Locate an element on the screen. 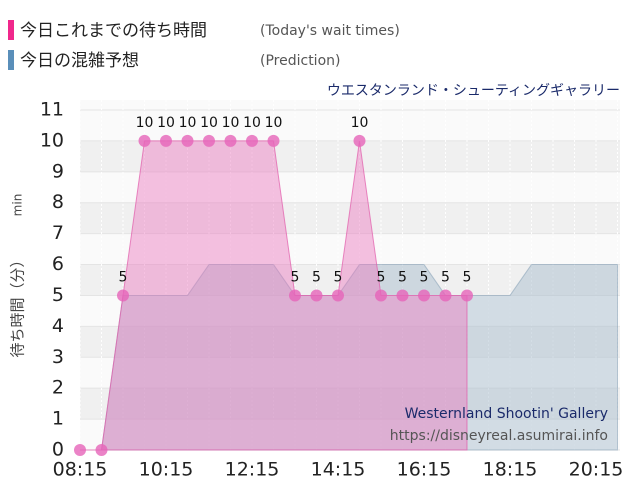 This screenshot has width=640, height=504. y-tick-label: 4 is located at coordinates (58, 326).